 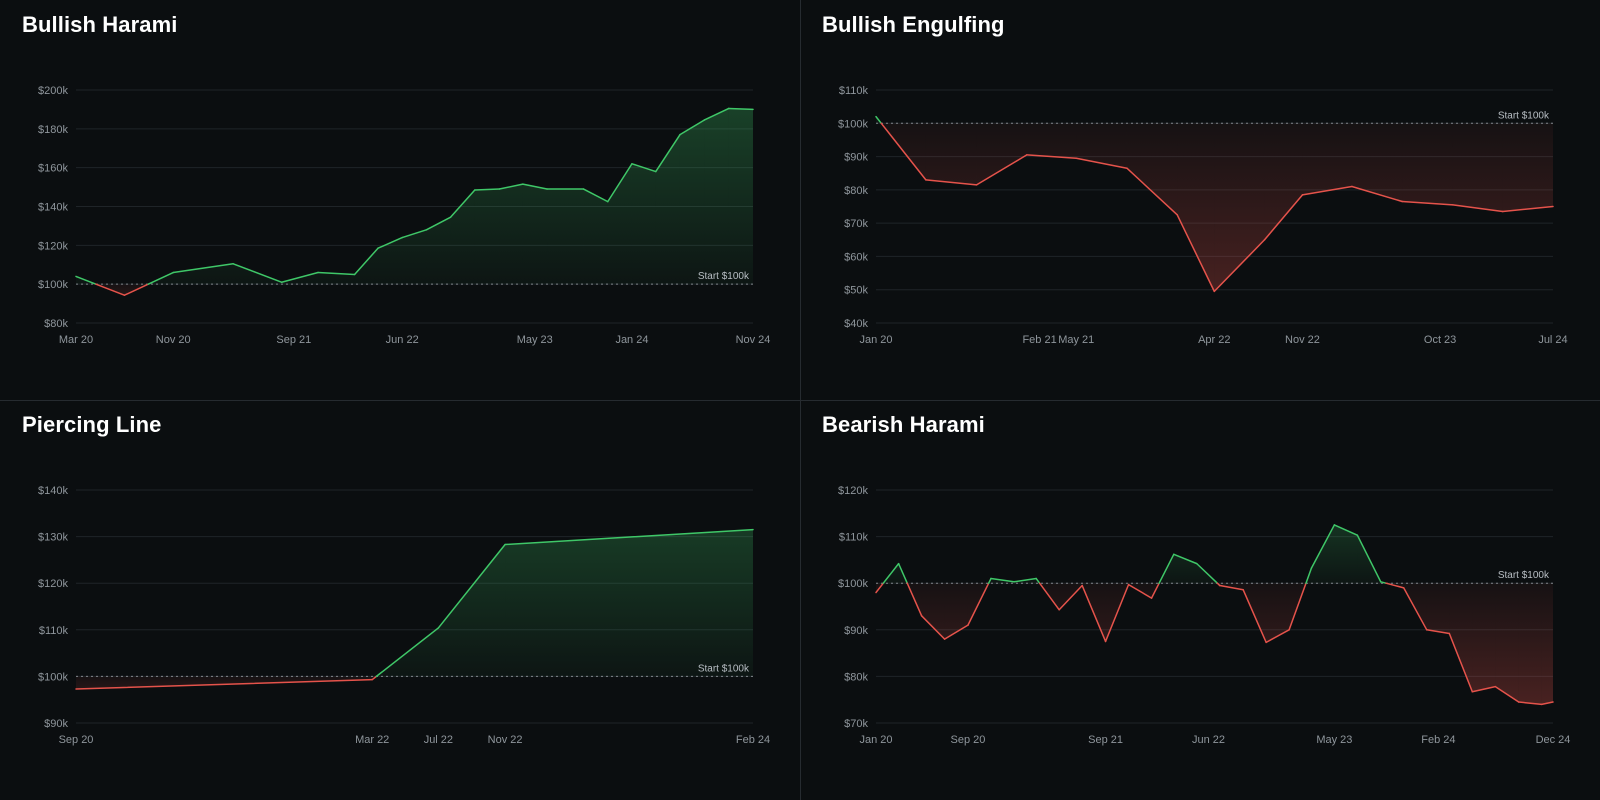 What do you see at coordinates (1039, 340) in the screenshot?
I see `x-tick-label: Feb 21` at bounding box center [1039, 340].